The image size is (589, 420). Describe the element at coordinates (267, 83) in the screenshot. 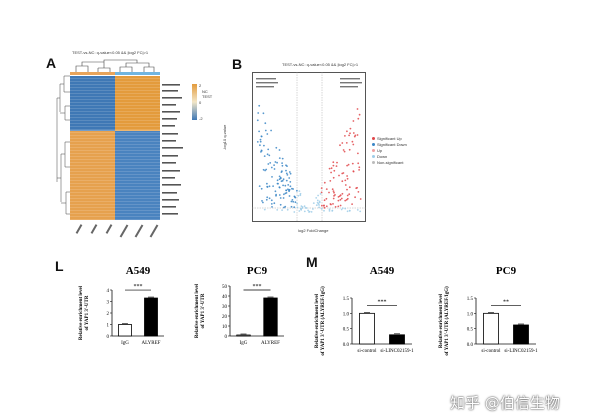

I see `volcano-stat-box-left` at that location.